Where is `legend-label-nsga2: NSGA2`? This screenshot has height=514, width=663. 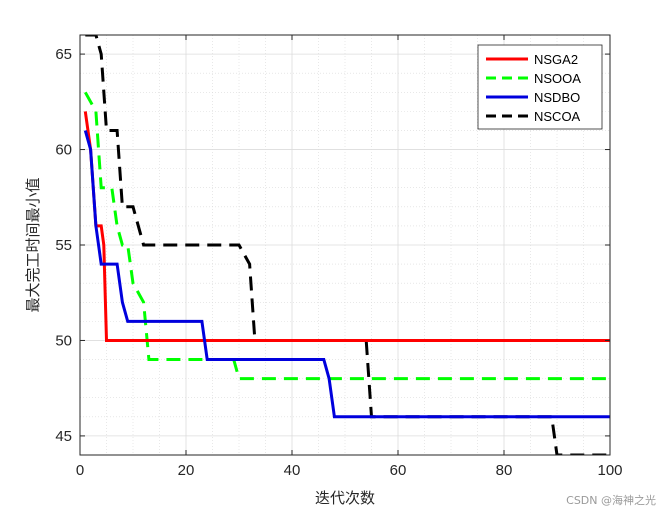 legend-label-nsga2: NSGA2 is located at coordinates (556, 59).